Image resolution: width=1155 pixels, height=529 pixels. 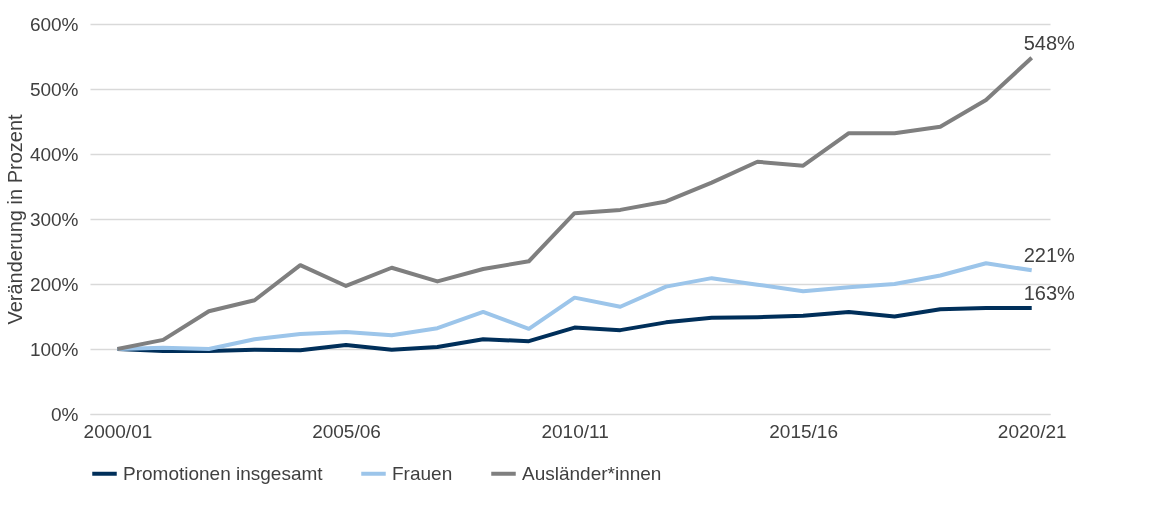 What do you see at coordinates (1049, 42) in the screenshot?
I see `data-label: 548%` at bounding box center [1049, 42].